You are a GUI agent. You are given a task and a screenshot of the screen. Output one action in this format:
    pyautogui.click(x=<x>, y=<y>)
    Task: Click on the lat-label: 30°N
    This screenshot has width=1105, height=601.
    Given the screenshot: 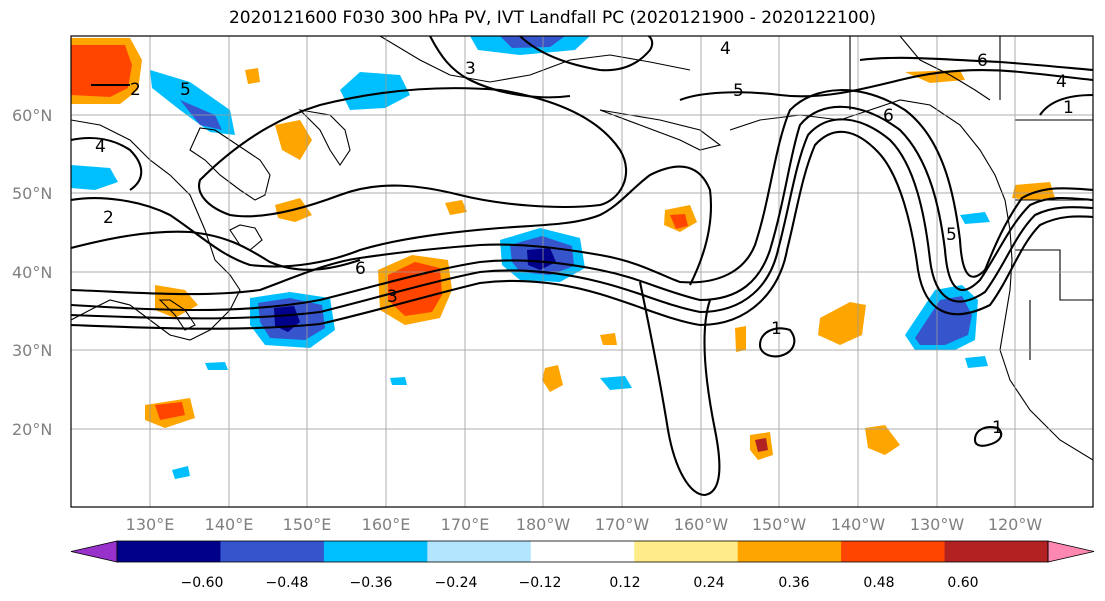 What is the action you would take?
    pyautogui.click(x=32, y=350)
    